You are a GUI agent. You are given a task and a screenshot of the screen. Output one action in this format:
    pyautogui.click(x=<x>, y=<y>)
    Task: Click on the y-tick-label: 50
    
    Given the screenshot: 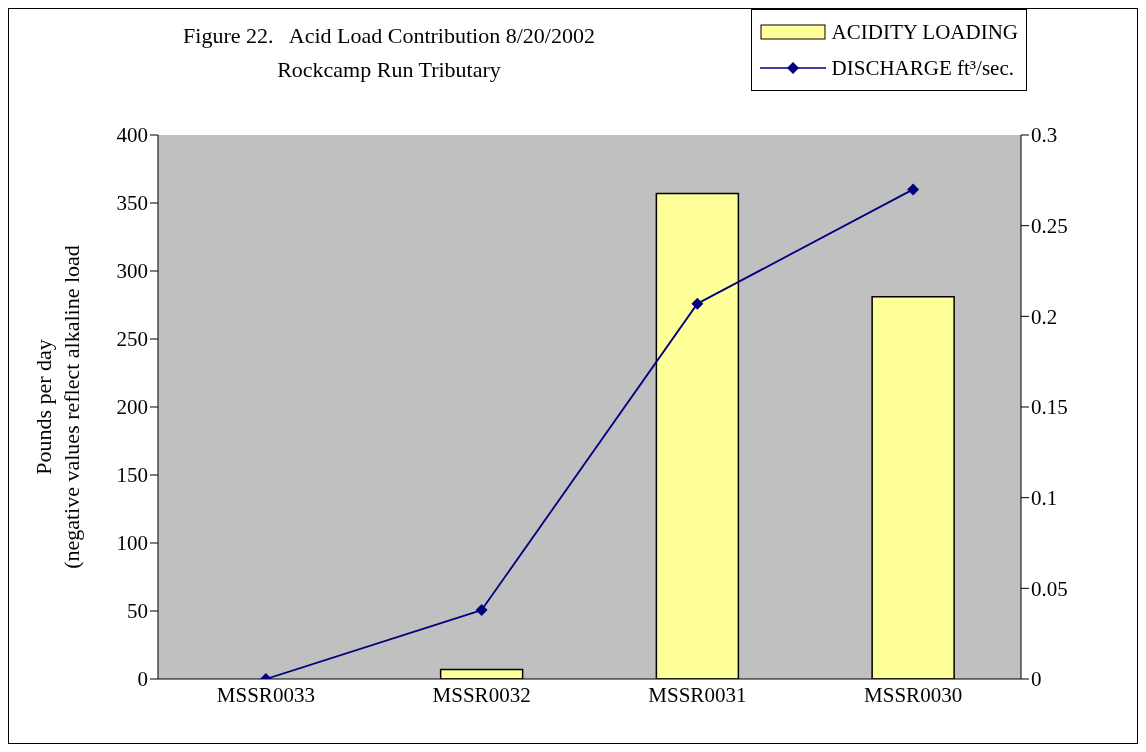 What is the action you would take?
    pyautogui.click(x=137, y=611)
    